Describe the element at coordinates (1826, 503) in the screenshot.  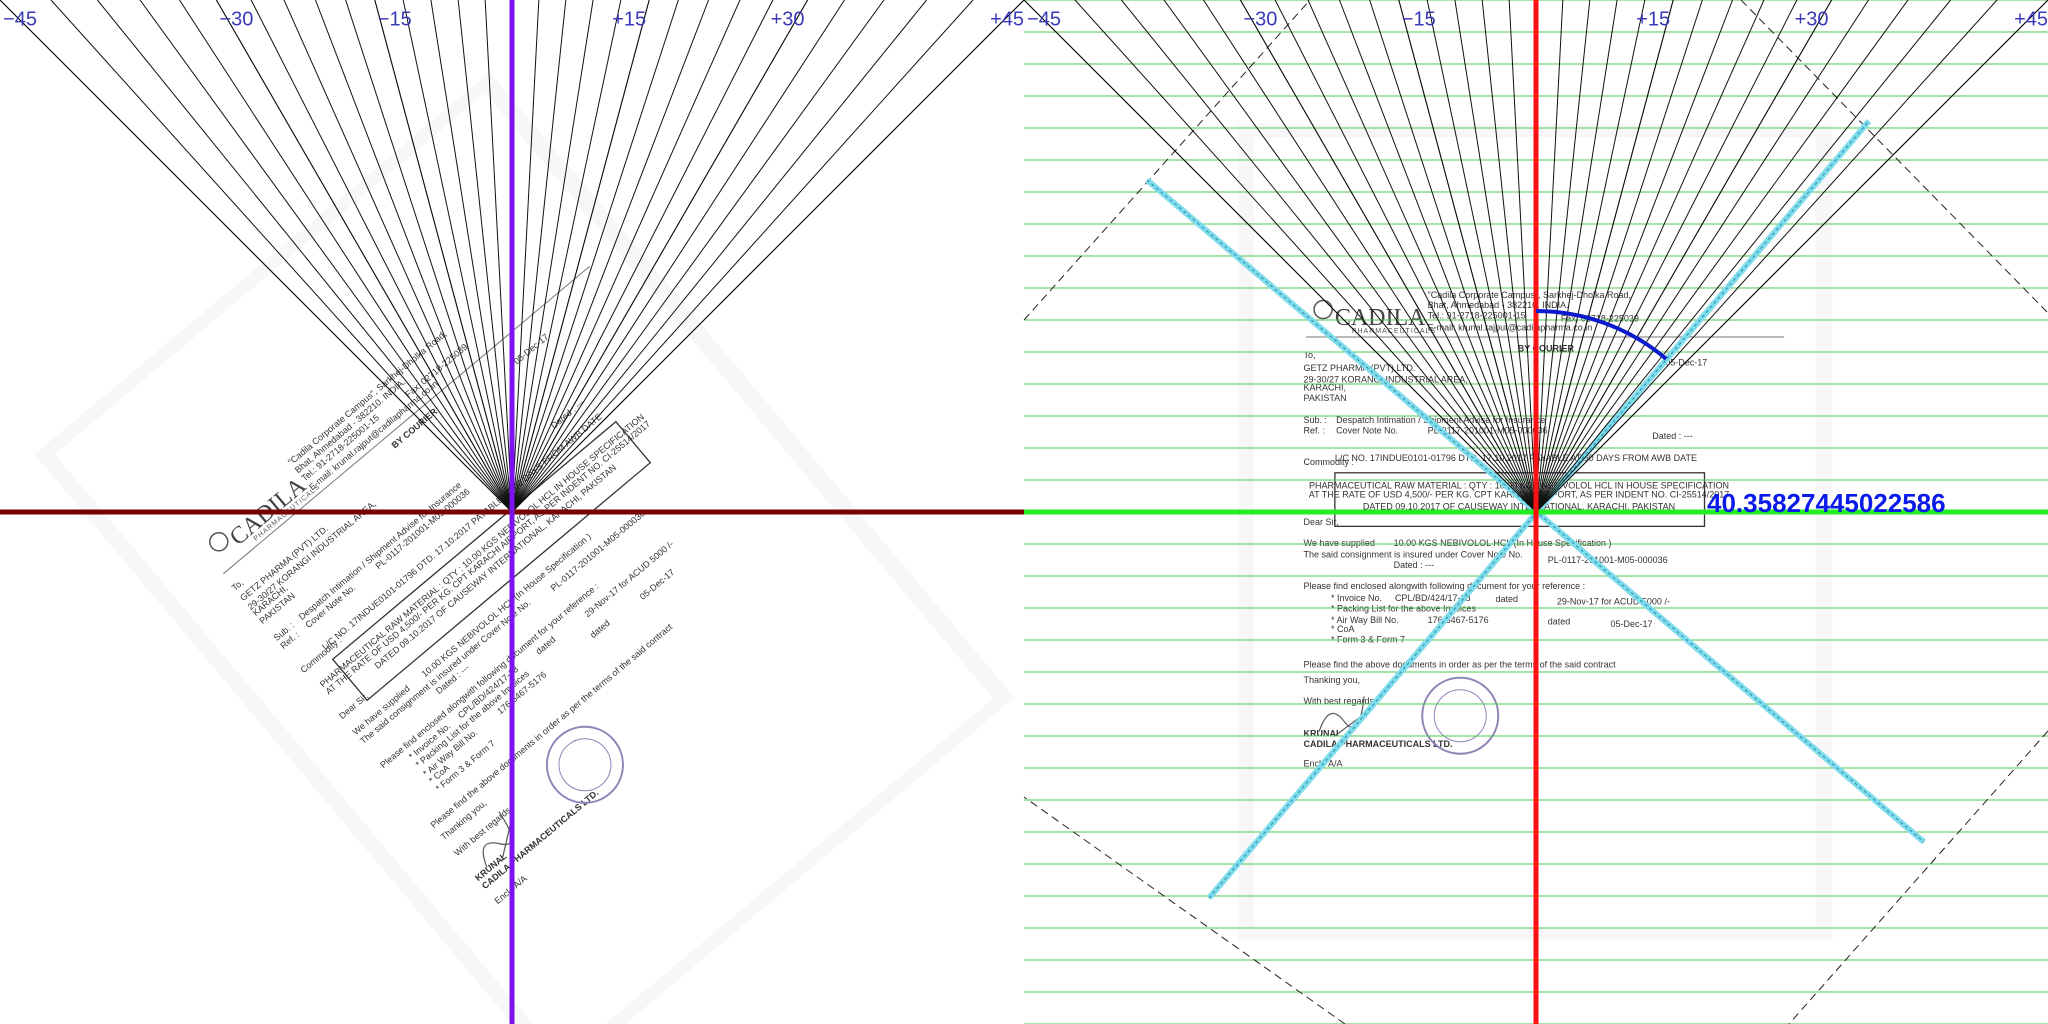
I see `angle-value: 40.35827445022586` at that location.